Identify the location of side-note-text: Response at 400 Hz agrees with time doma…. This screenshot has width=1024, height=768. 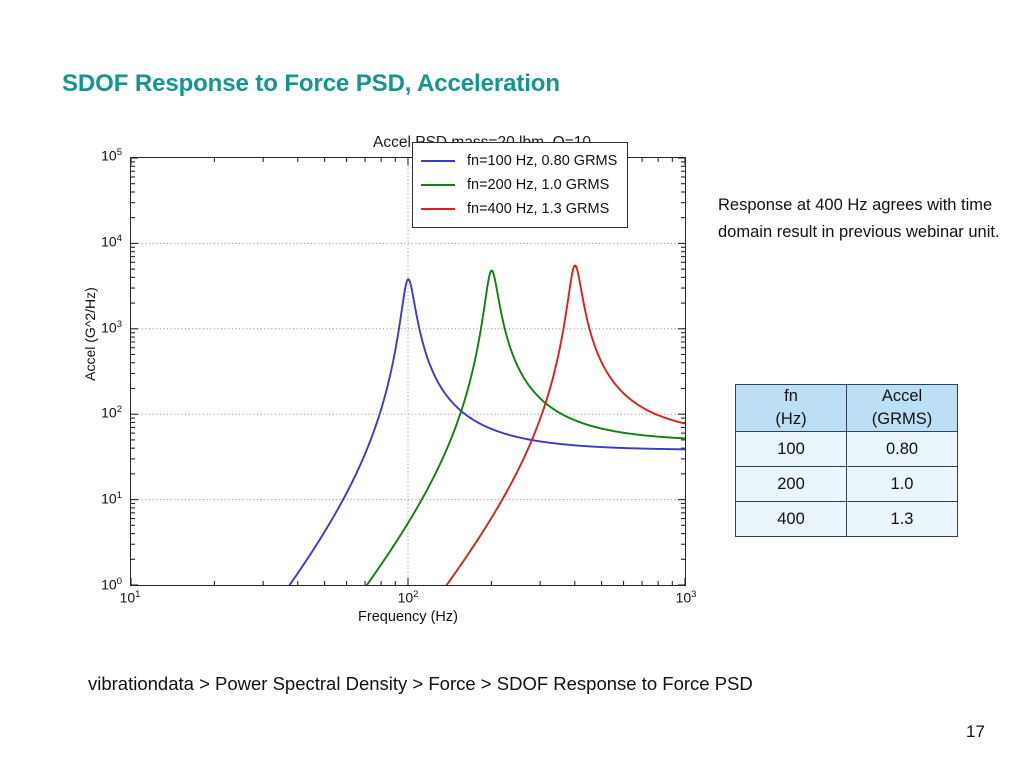
(859, 218).